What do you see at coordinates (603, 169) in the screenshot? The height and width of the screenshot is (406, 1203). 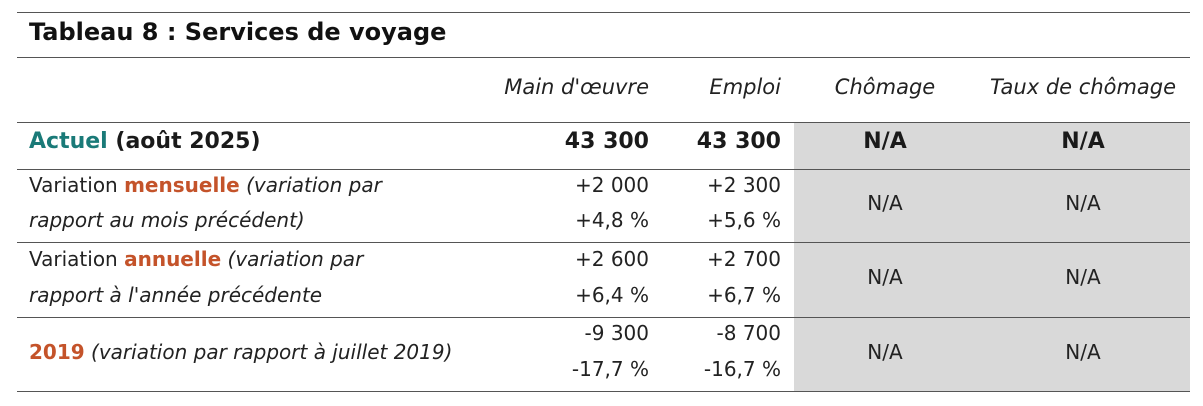 I see `rule-current` at bounding box center [603, 169].